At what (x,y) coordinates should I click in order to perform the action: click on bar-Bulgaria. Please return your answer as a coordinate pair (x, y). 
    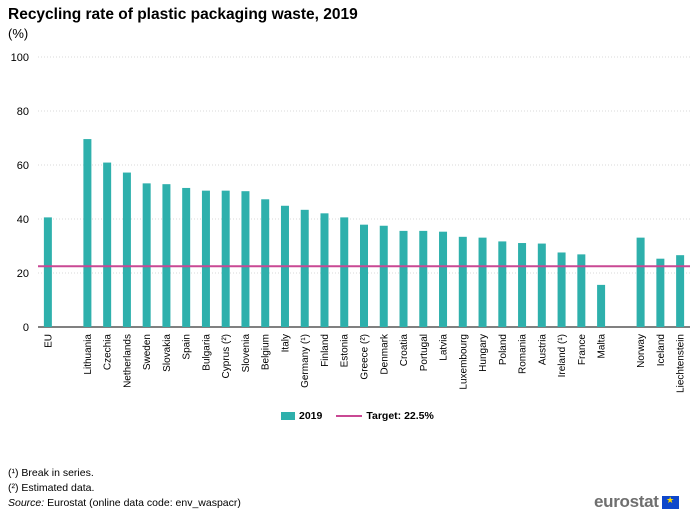
    Looking at the image, I should click on (205, 258).